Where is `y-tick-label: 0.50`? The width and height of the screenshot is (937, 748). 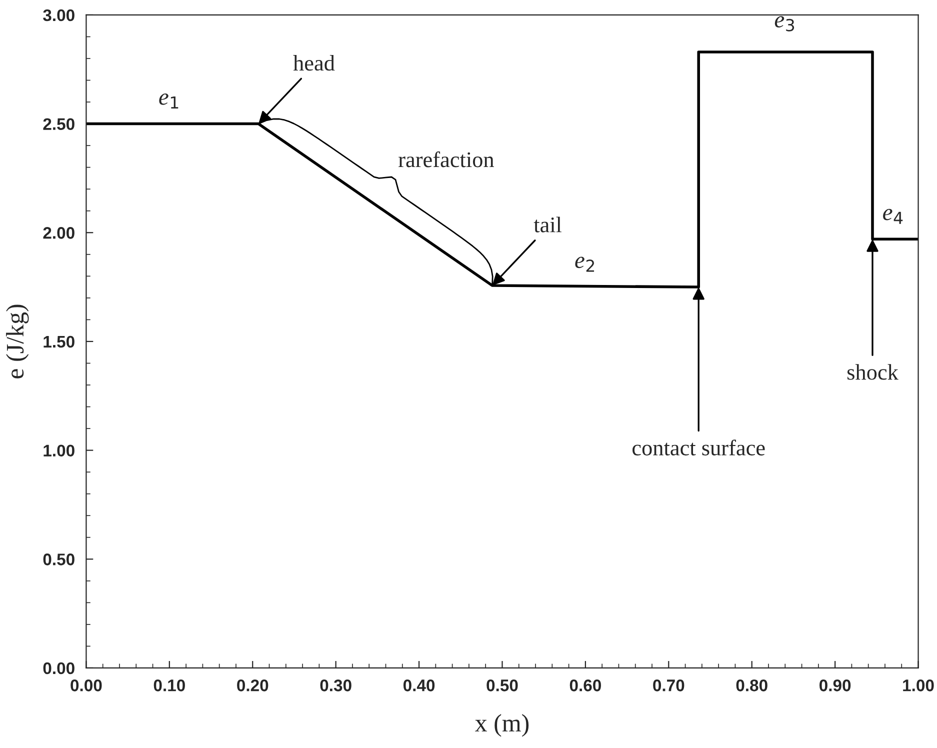
y-tick-label: 0.50 is located at coordinates (58, 560).